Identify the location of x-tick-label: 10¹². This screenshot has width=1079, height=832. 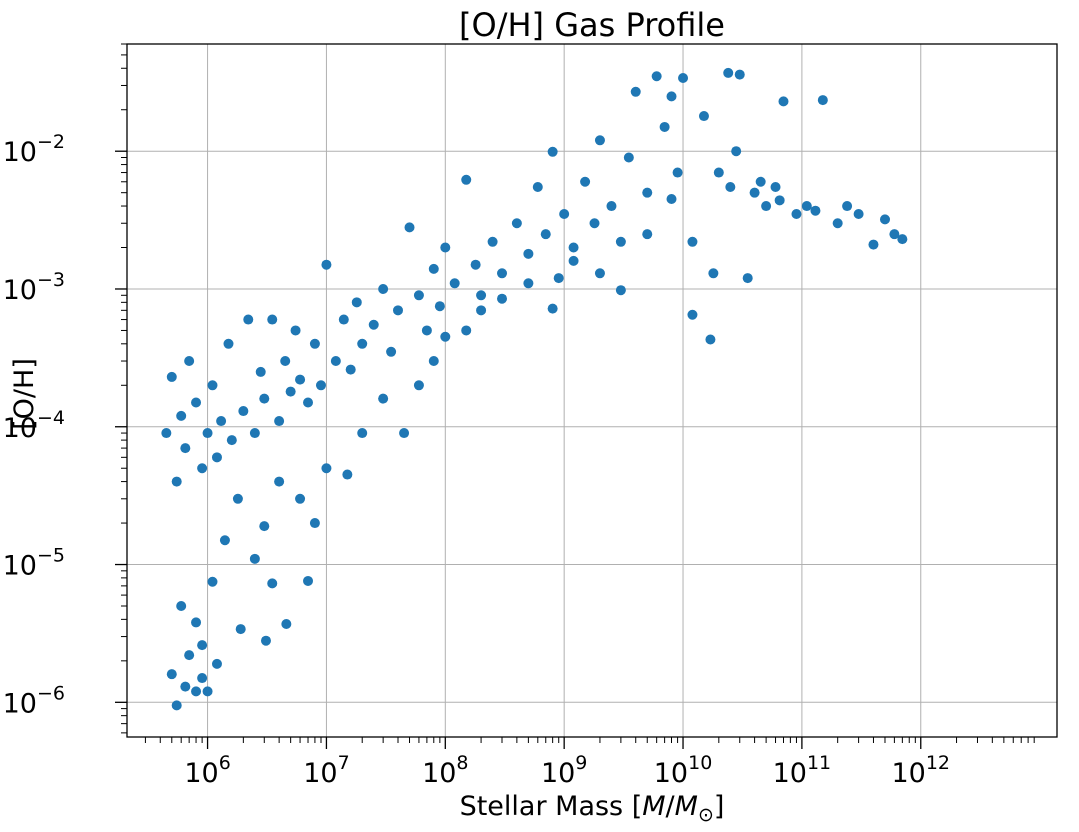
(920, 770).